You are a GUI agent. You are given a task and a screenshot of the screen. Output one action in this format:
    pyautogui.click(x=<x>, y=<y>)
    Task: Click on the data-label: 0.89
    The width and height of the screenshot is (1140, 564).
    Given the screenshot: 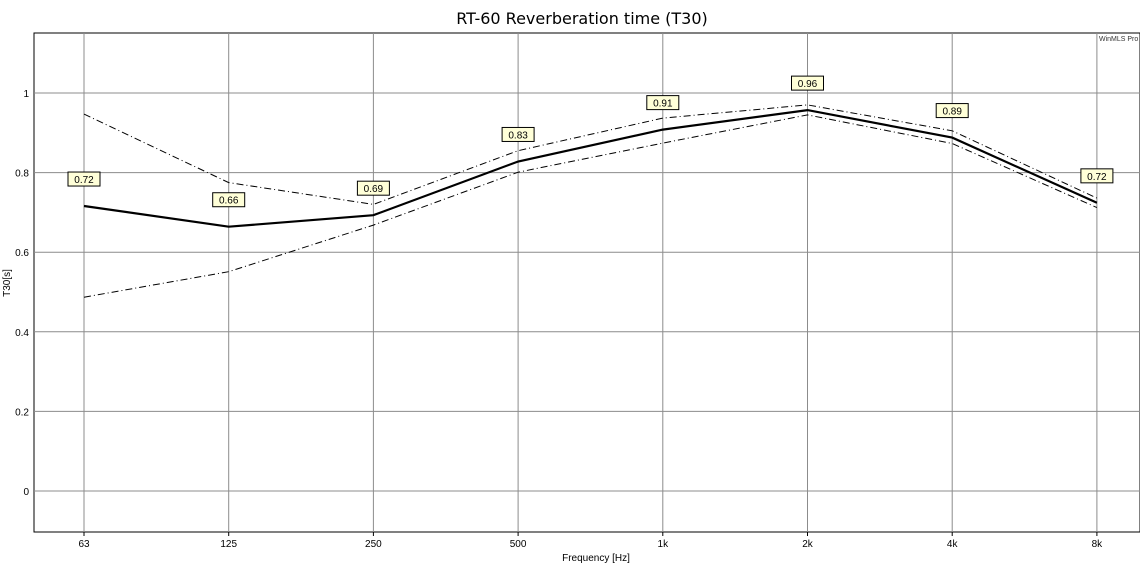 What is the action you would take?
    pyautogui.click(x=952, y=111)
    